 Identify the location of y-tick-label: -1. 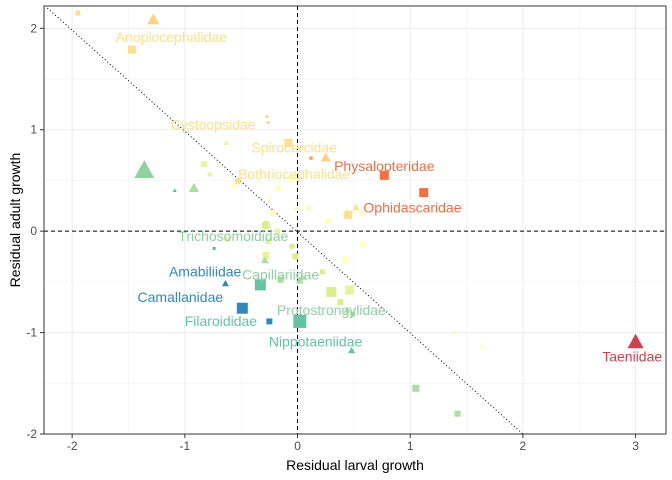
(31, 333).